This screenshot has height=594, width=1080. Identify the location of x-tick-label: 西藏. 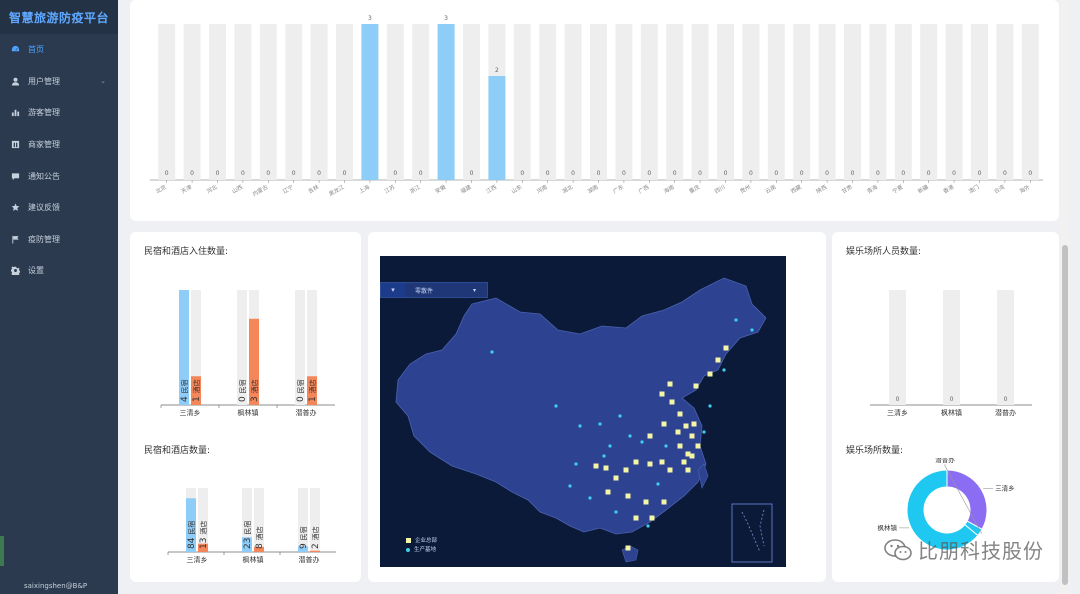
(796, 189).